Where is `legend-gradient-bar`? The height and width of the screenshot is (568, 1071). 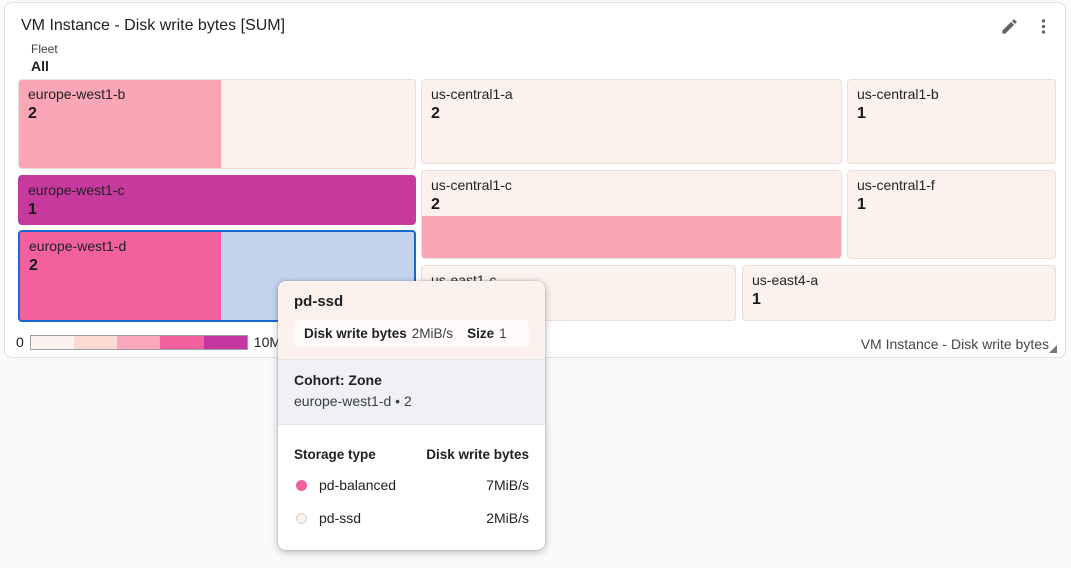
legend-gradient-bar is located at coordinates (138, 342).